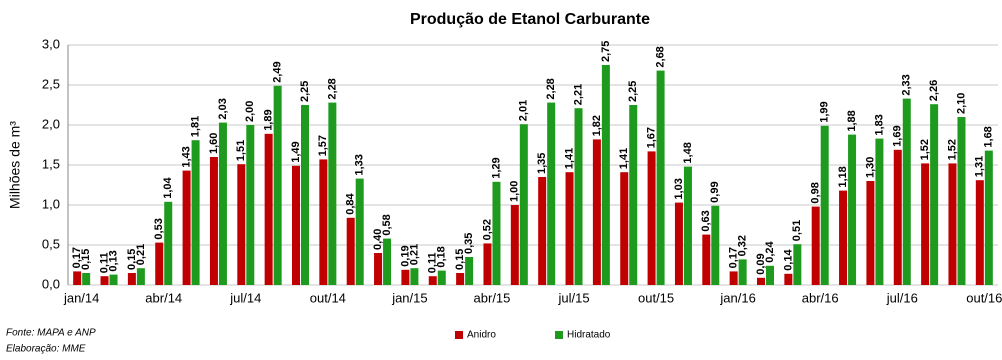  What do you see at coordinates (487, 229) in the screenshot?
I see `value-label: 0,52` at bounding box center [487, 229].